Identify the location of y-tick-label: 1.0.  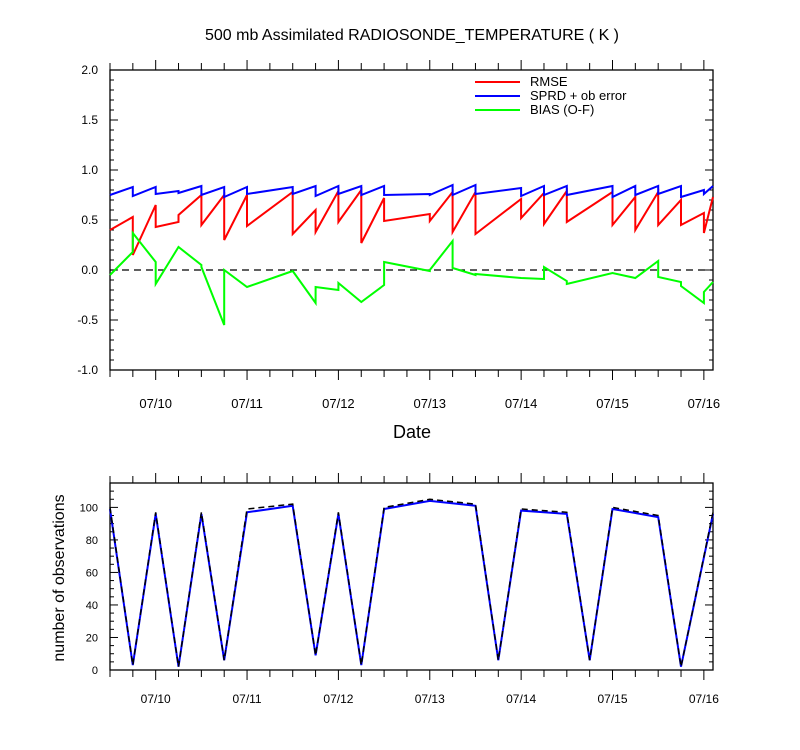
(89, 170).